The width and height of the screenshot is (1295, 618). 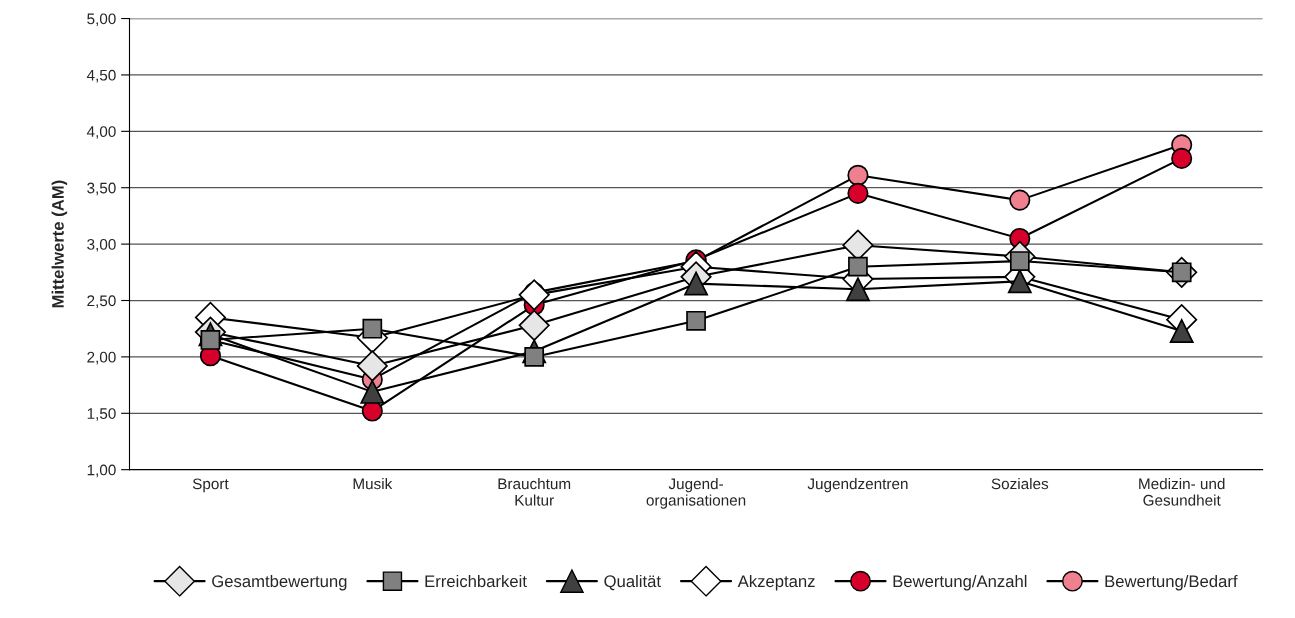 I want to click on x-tick-label: Jugendzentren, so click(x=857, y=485).